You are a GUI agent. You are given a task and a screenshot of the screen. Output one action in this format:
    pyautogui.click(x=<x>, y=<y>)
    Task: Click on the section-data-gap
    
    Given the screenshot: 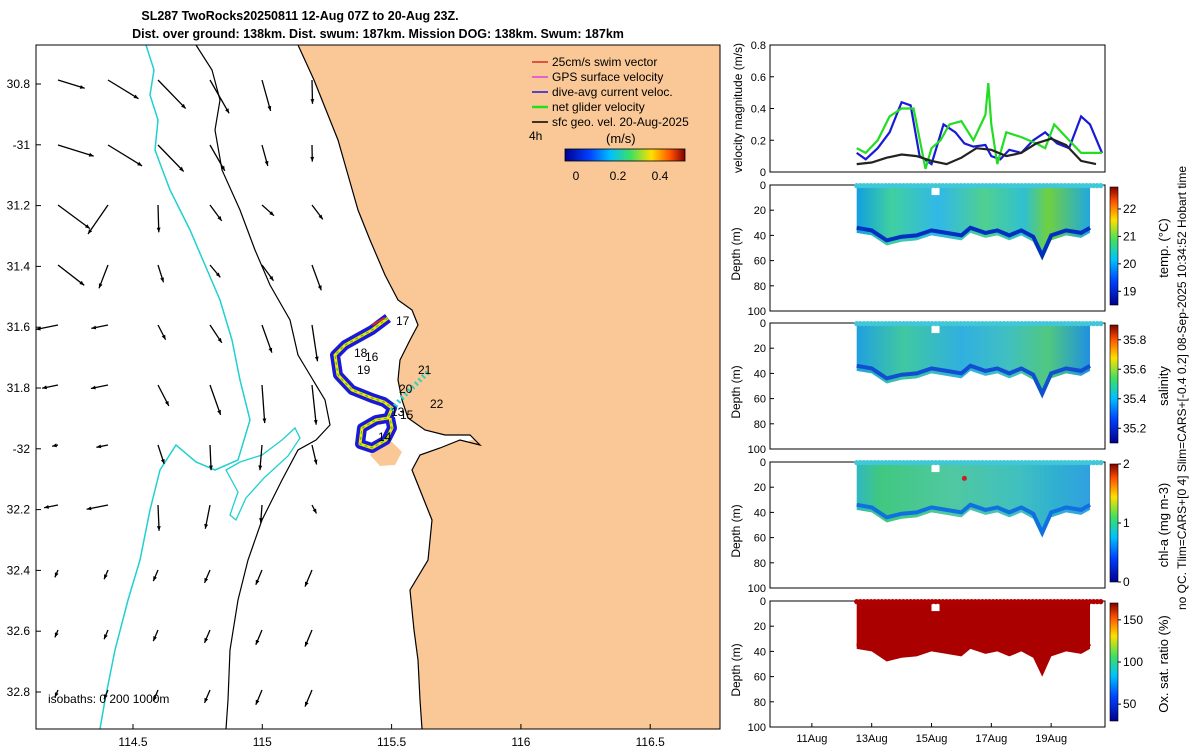 What is the action you would take?
    pyautogui.click(x=935, y=606)
    